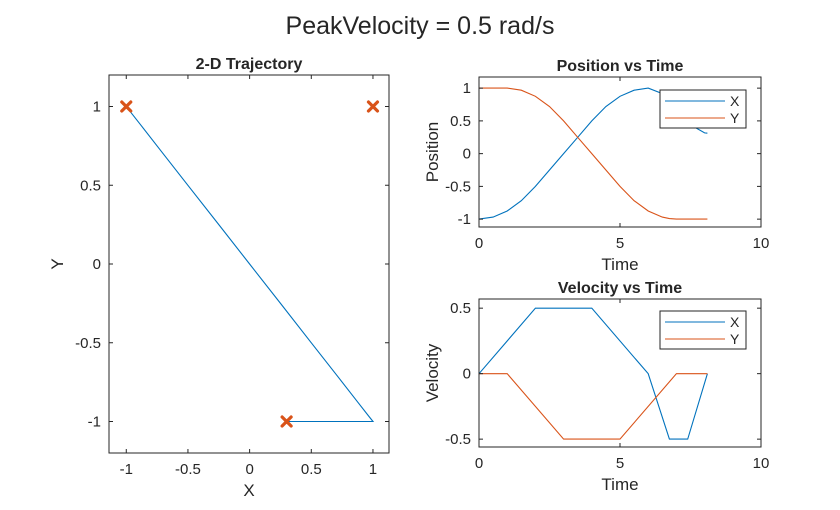 Image resolution: width=840 pixels, height=510 pixels. What do you see at coordinates (432, 152) in the screenshot?
I see `y-axis-label: Position` at bounding box center [432, 152].